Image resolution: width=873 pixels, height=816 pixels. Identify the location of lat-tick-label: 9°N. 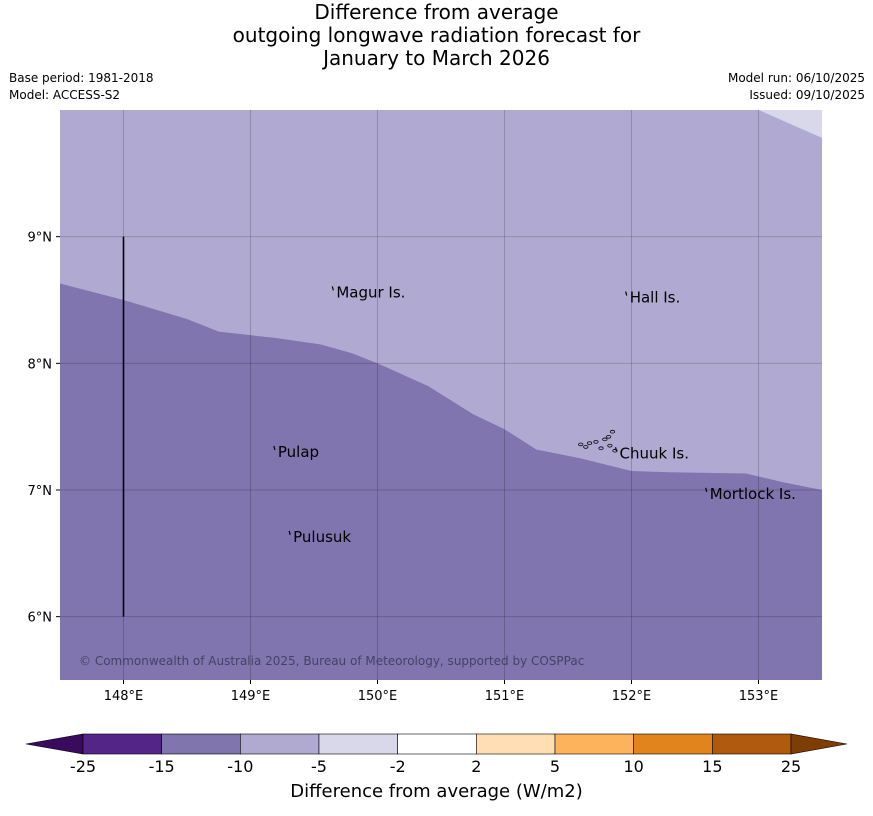
(40, 238).